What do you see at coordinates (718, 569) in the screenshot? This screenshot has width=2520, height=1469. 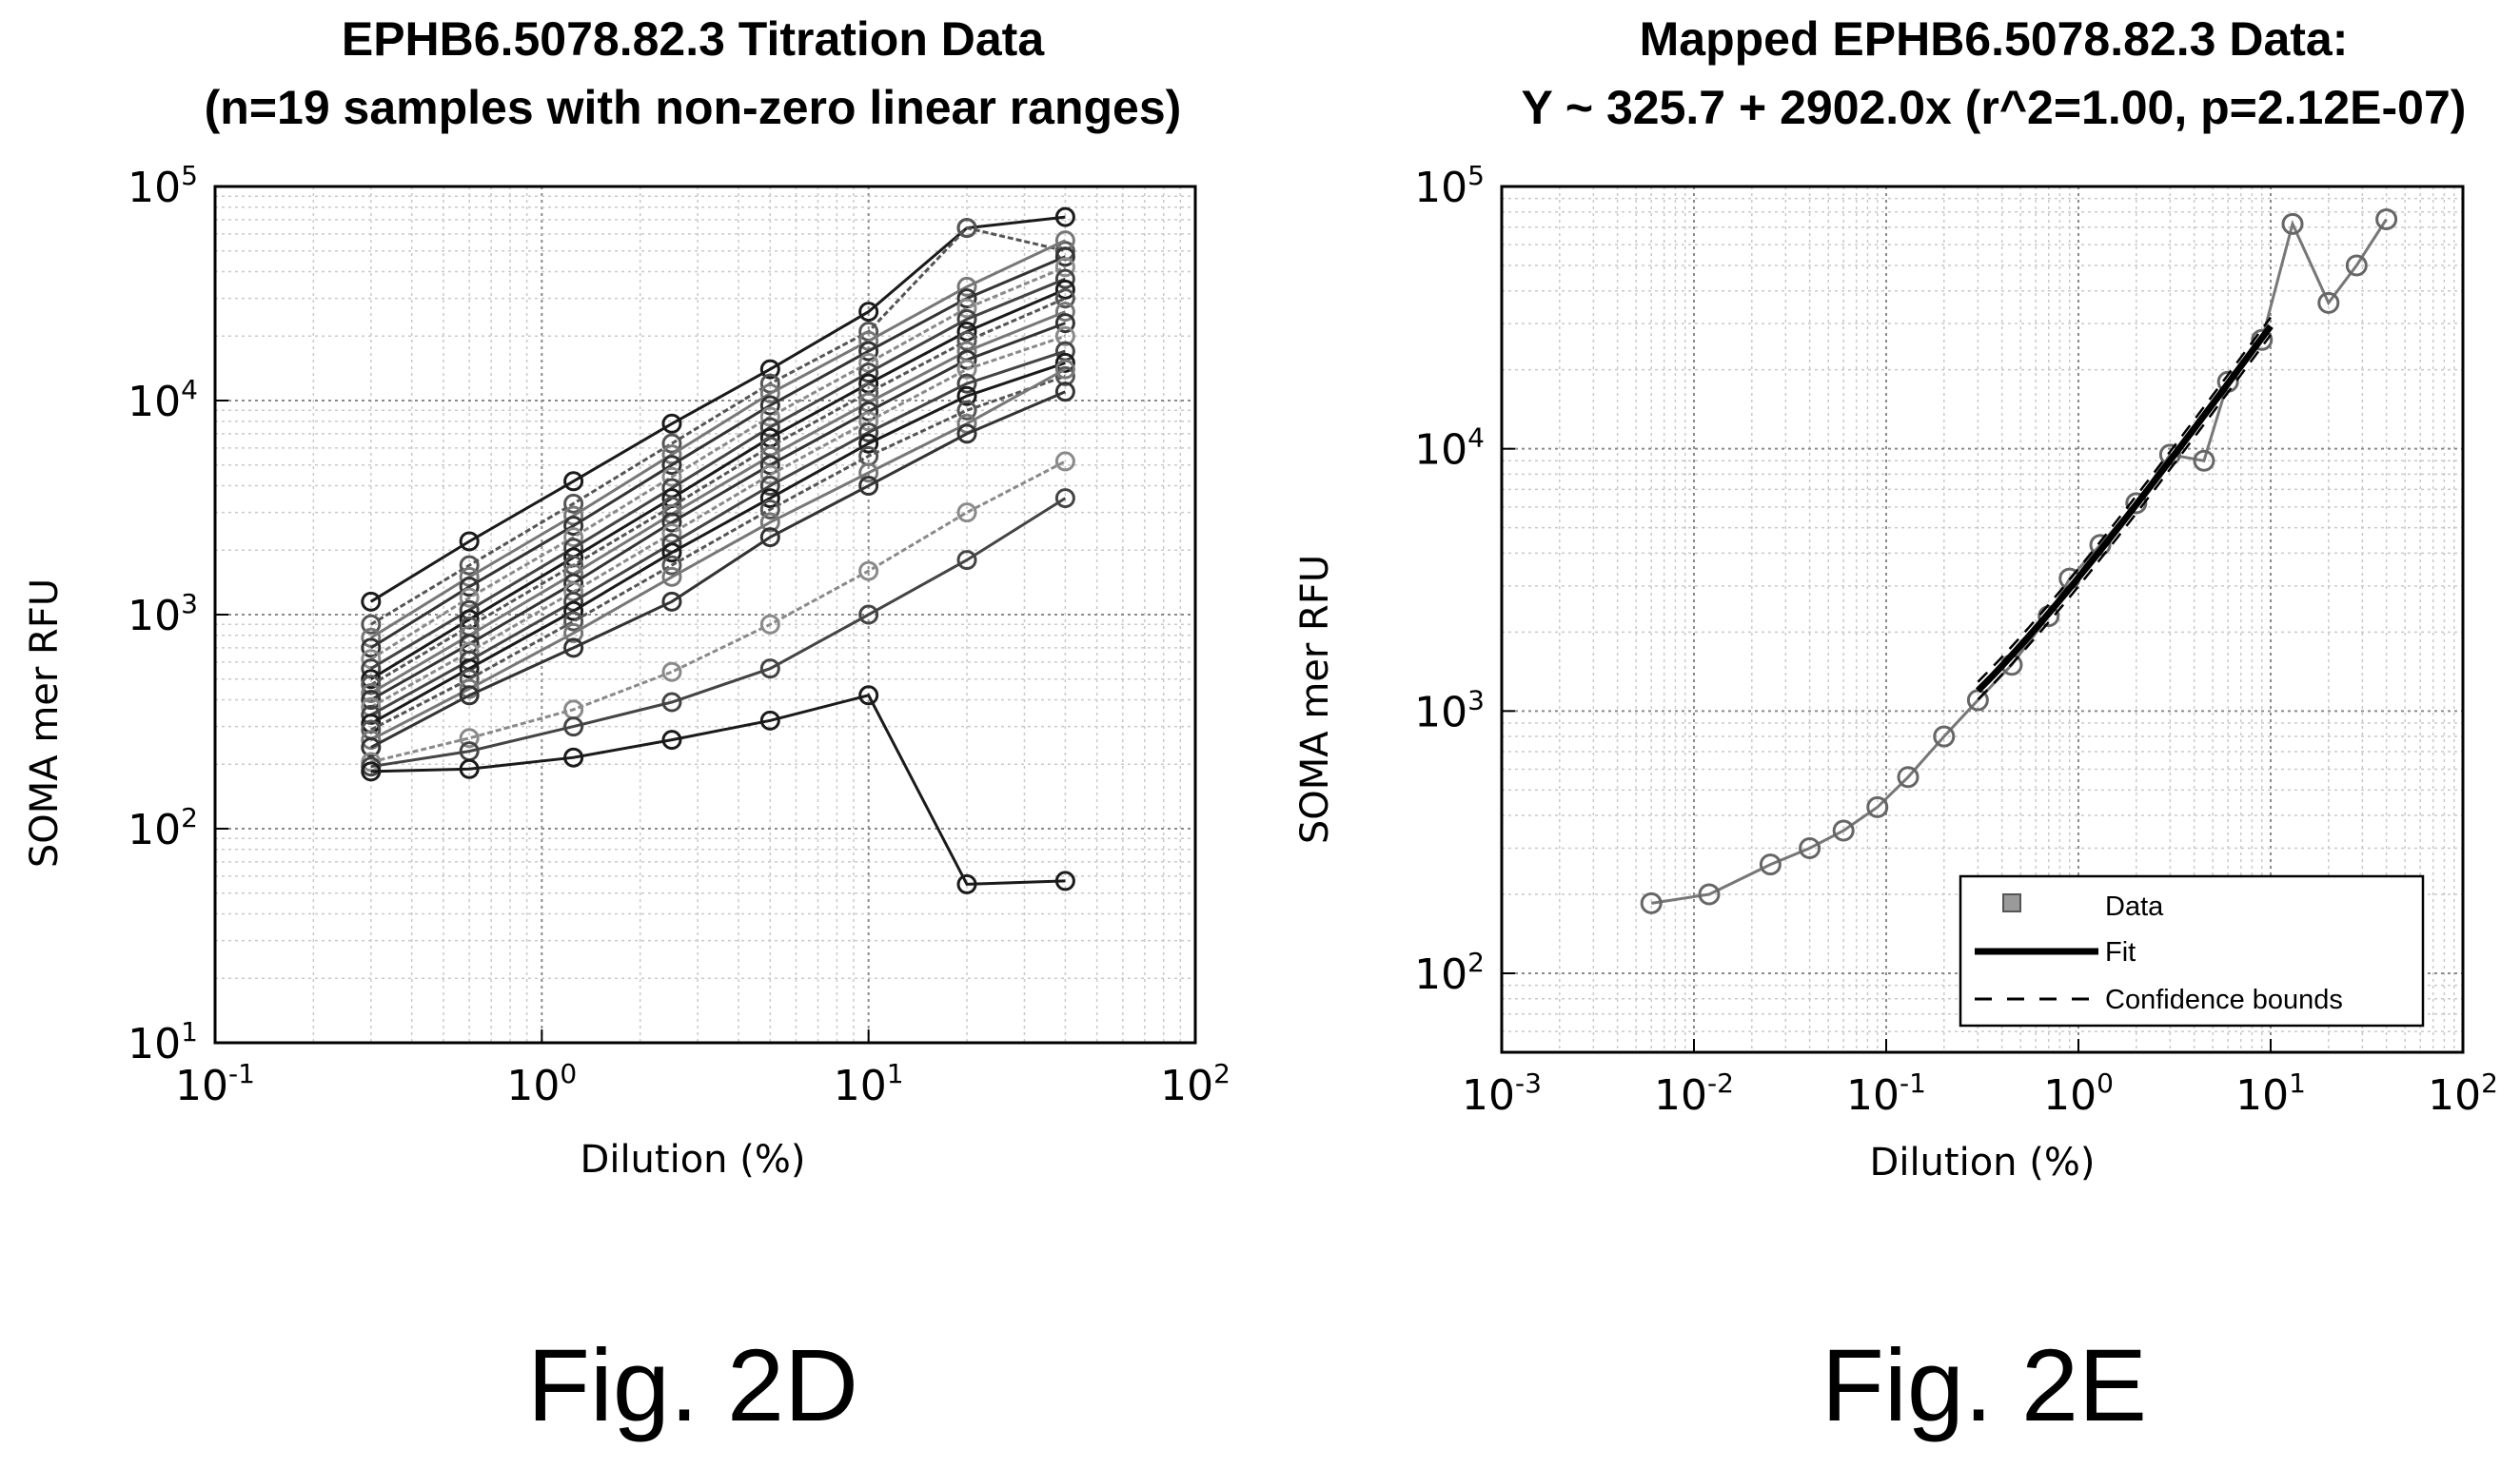 I see `series-16-line` at bounding box center [718, 569].